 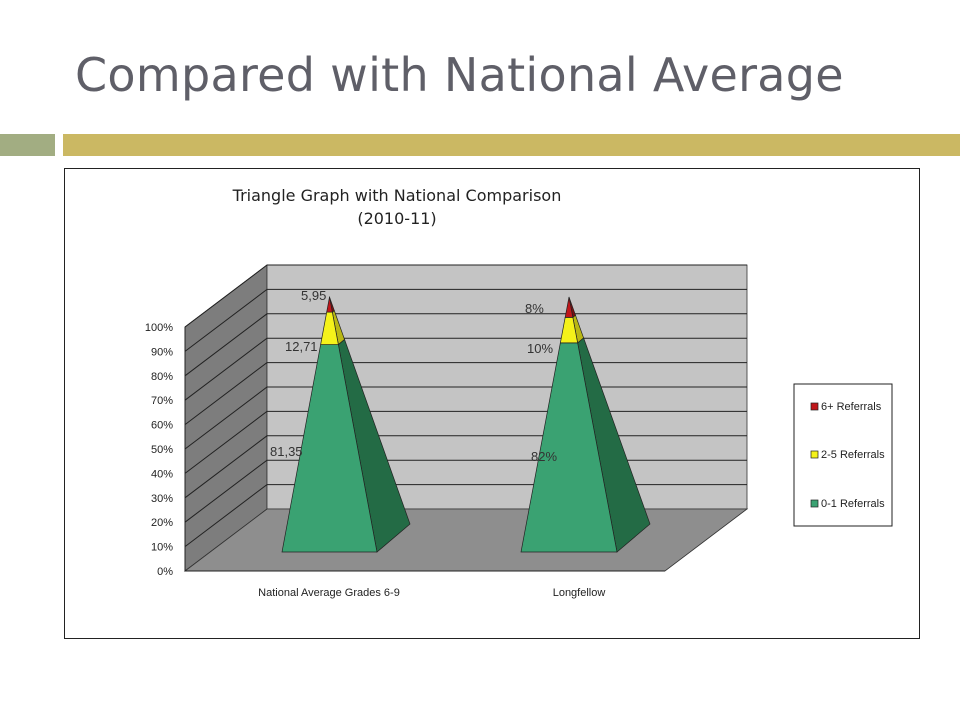 What do you see at coordinates (162, 377) in the screenshot?
I see `y-tick-label: 80%` at bounding box center [162, 377].